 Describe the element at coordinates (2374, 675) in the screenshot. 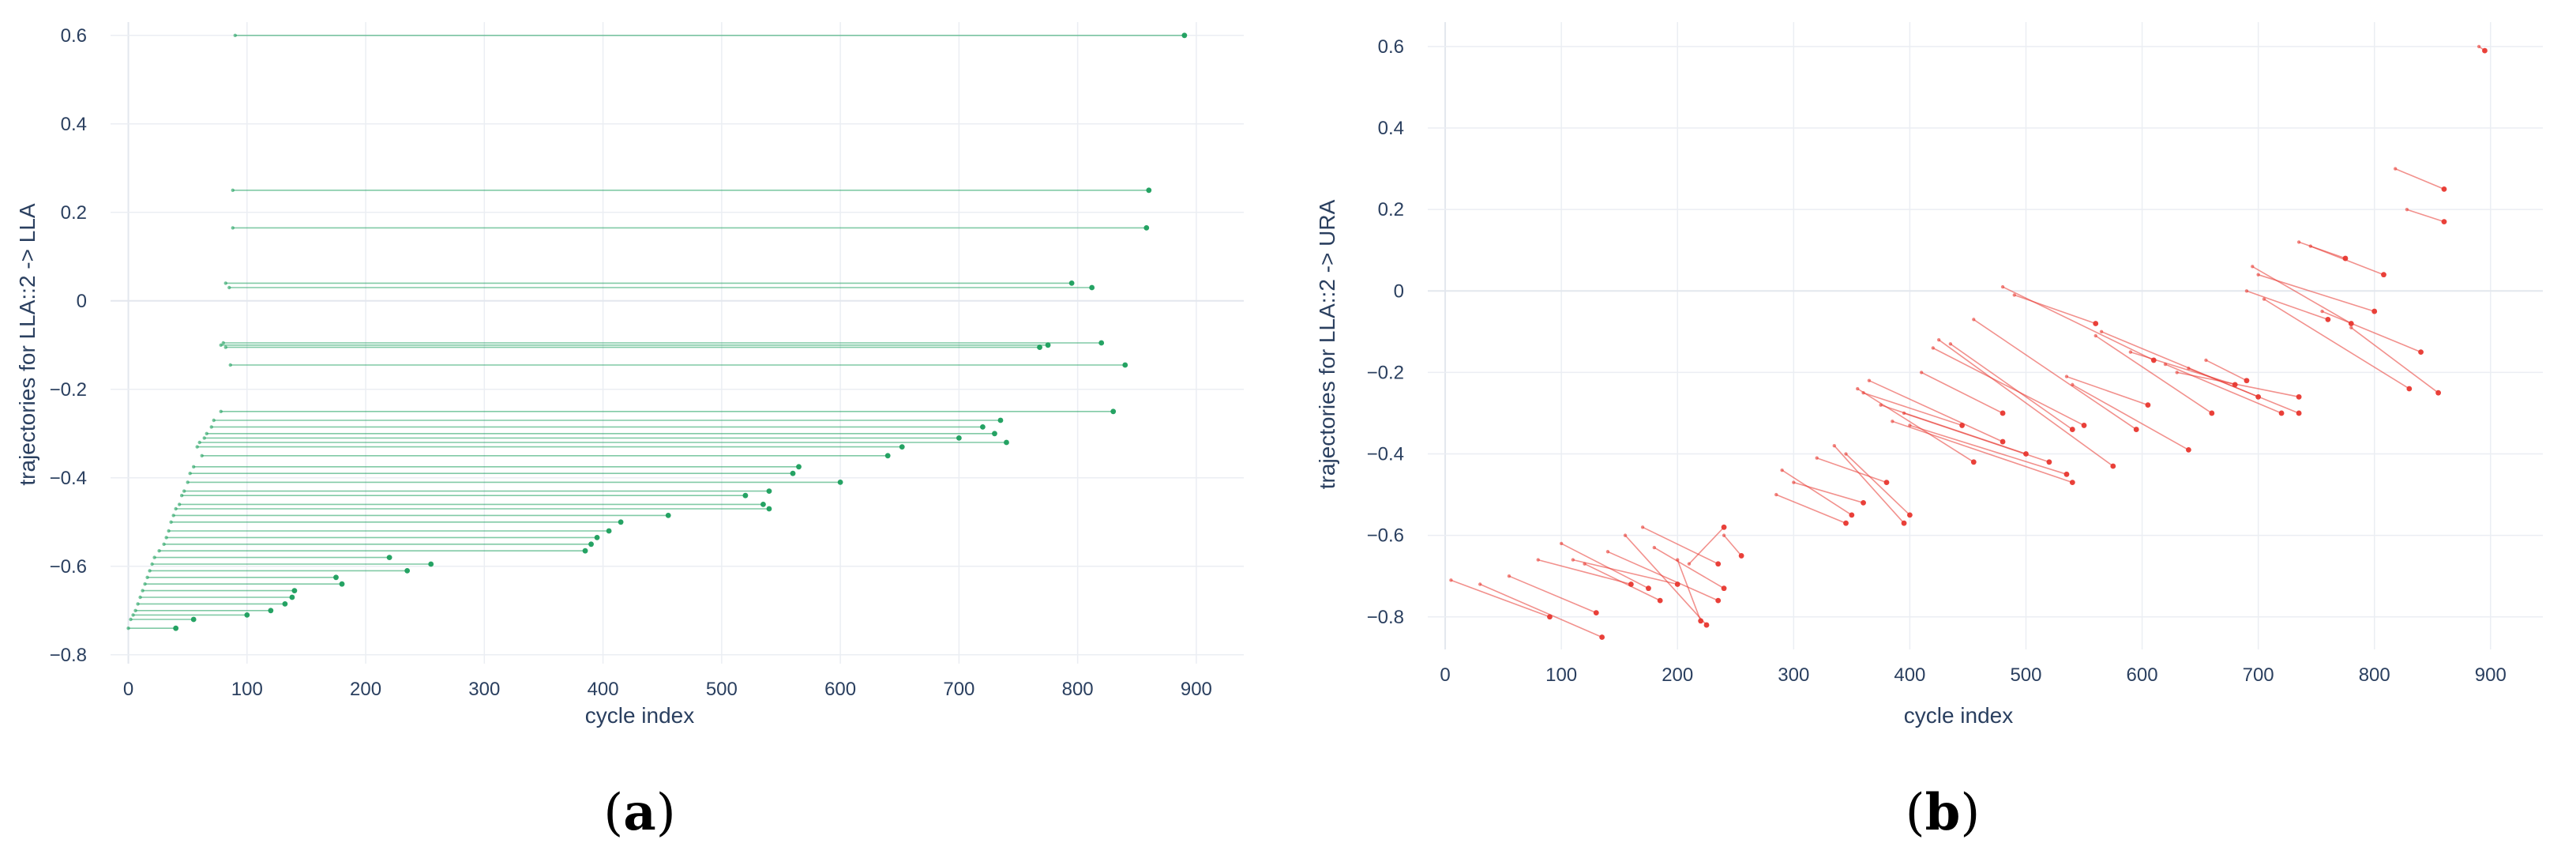

I see `panel-b-x-tick-label: 800` at that location.